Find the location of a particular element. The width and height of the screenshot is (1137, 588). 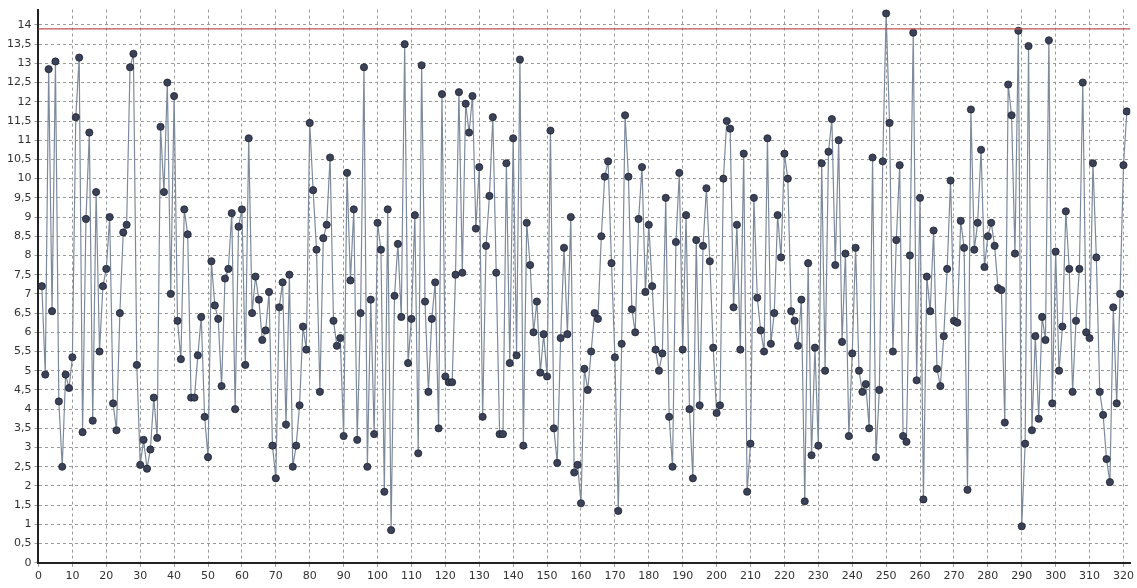

y-tick-label: 2 is located at coordinates (28, 485).